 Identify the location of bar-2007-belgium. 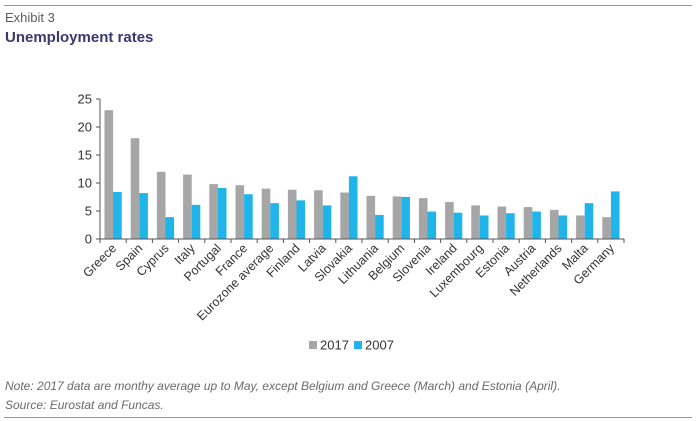
(405, 218).